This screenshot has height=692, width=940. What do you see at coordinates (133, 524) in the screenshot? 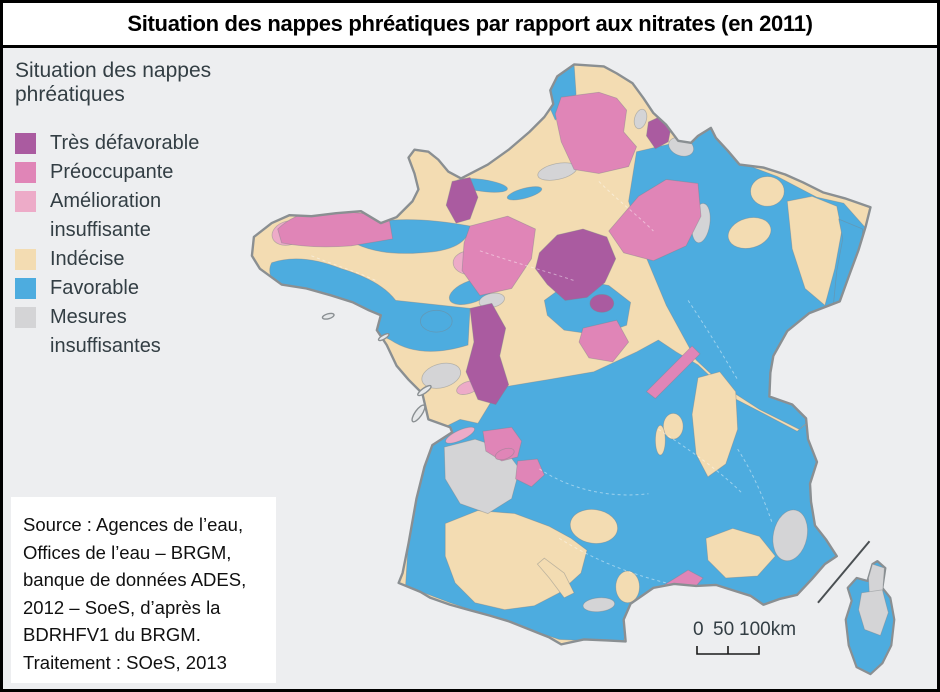
I see `source-line: Source : Agences de l’eau,` at bounding box center [133, 524].